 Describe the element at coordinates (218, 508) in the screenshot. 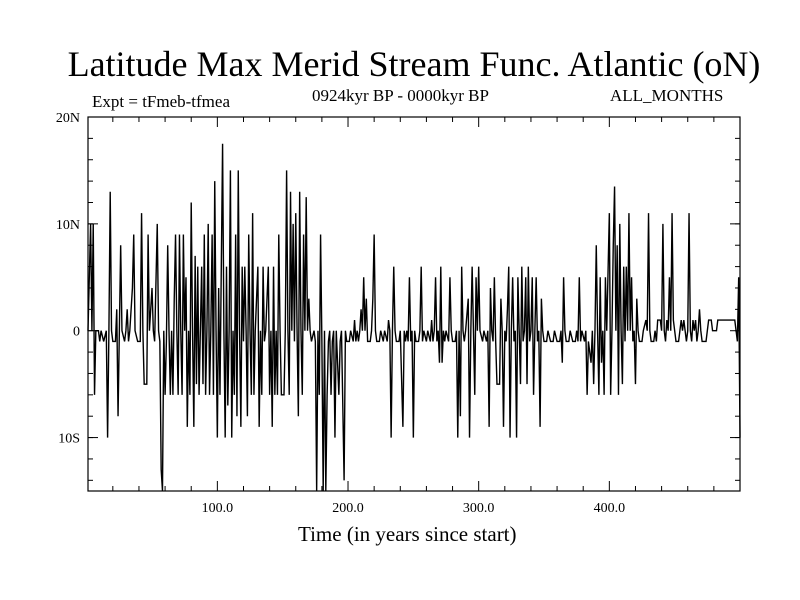

I see `x-tick-label: 100.0` at that location.